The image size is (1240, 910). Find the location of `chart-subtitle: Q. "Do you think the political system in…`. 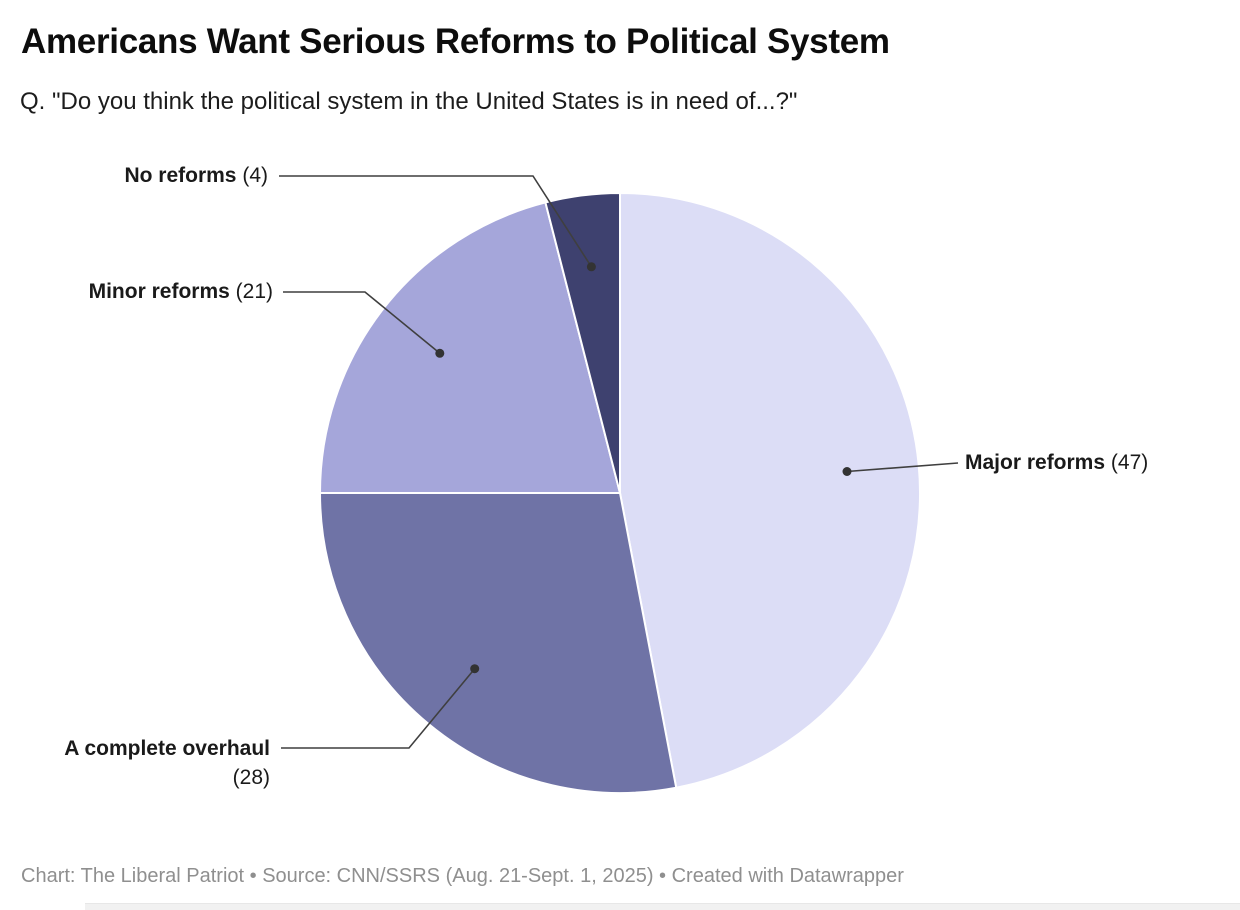

chart-subtitle: Q. "Do you think the political system in… is located at coordinates (409, 101).